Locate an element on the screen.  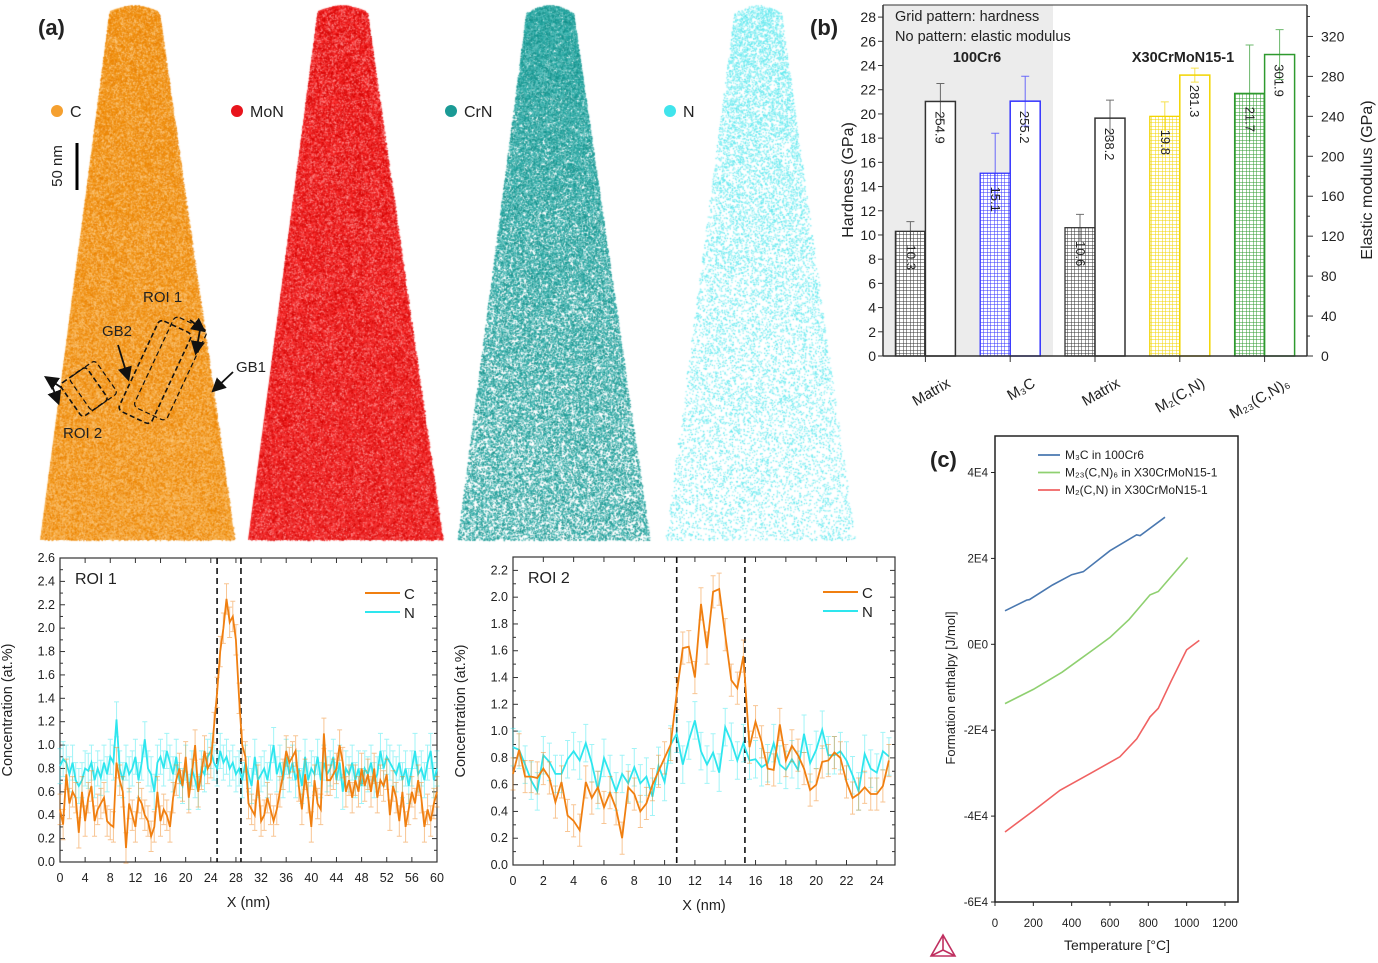
note-modulus: No pattern: elastic modulus is located at coordinates (983, 37).